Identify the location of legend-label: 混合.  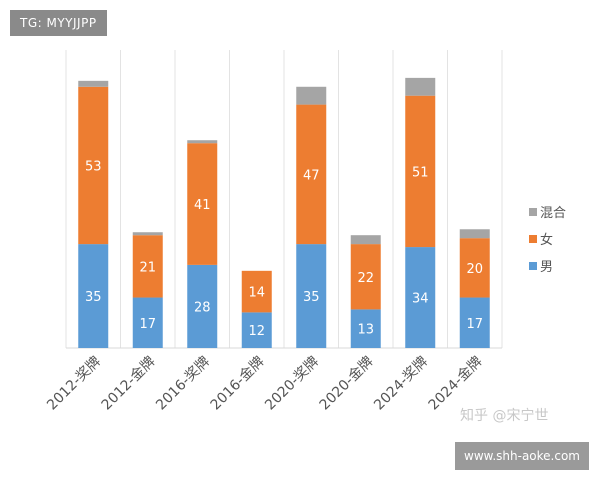
(553, 213).